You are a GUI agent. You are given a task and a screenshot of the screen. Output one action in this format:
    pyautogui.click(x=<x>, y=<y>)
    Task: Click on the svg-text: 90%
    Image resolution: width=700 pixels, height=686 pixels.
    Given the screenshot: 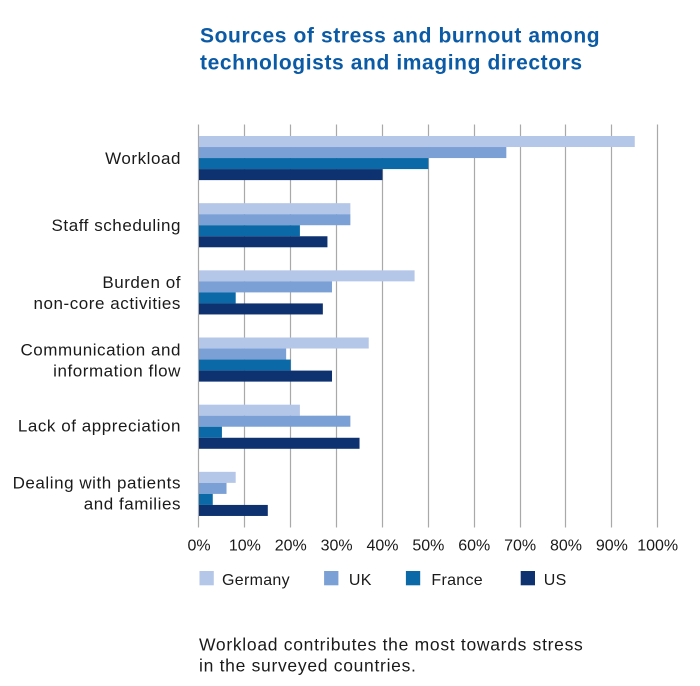 What is the action you would take?
    pyautogui.click(x=612, y=546)
    